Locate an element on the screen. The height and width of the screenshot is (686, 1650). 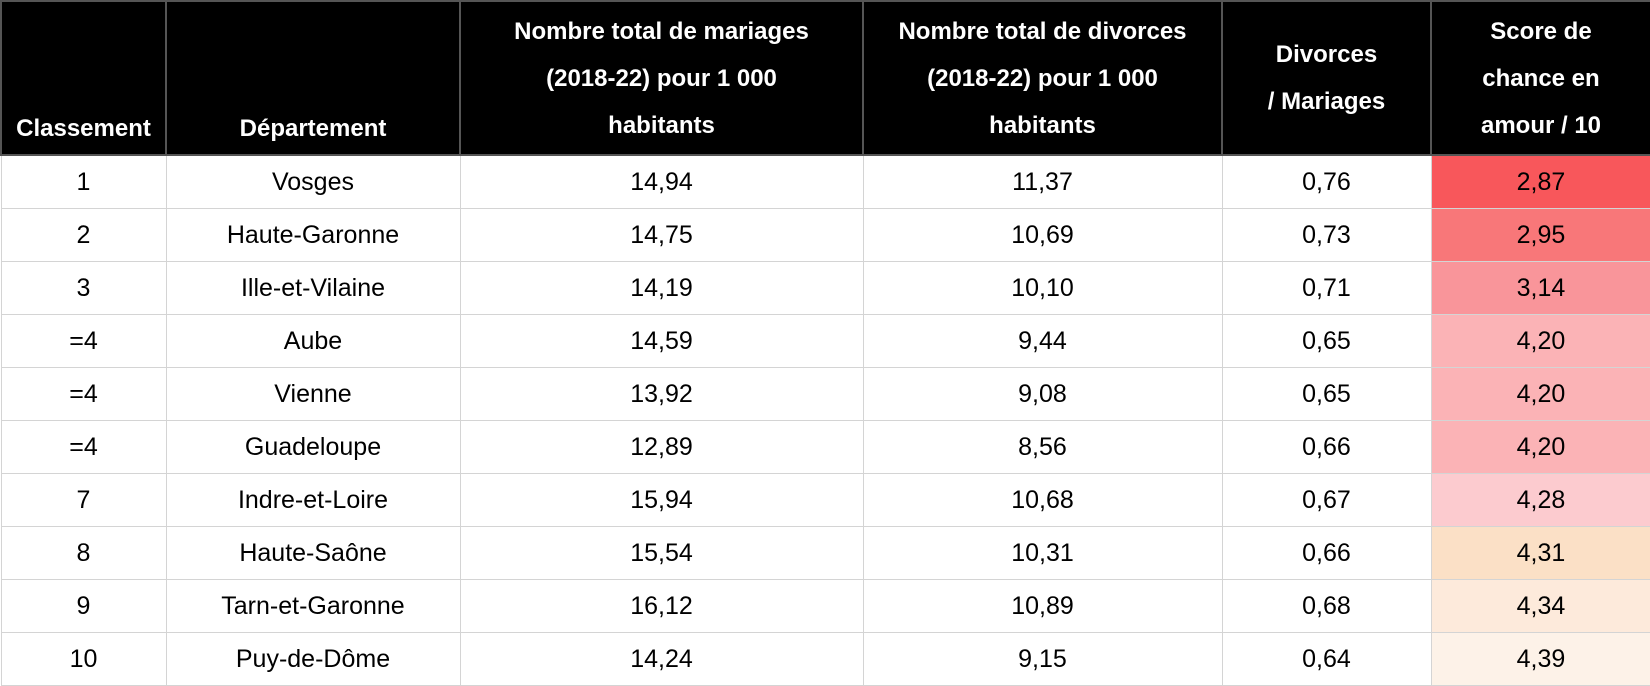
cell: 9,44 is located at coordinates (1042, 341).